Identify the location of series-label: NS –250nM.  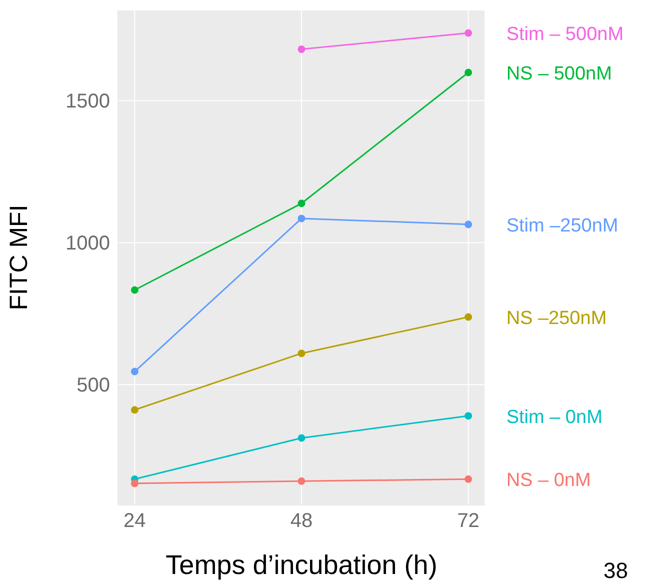
(556, 318).